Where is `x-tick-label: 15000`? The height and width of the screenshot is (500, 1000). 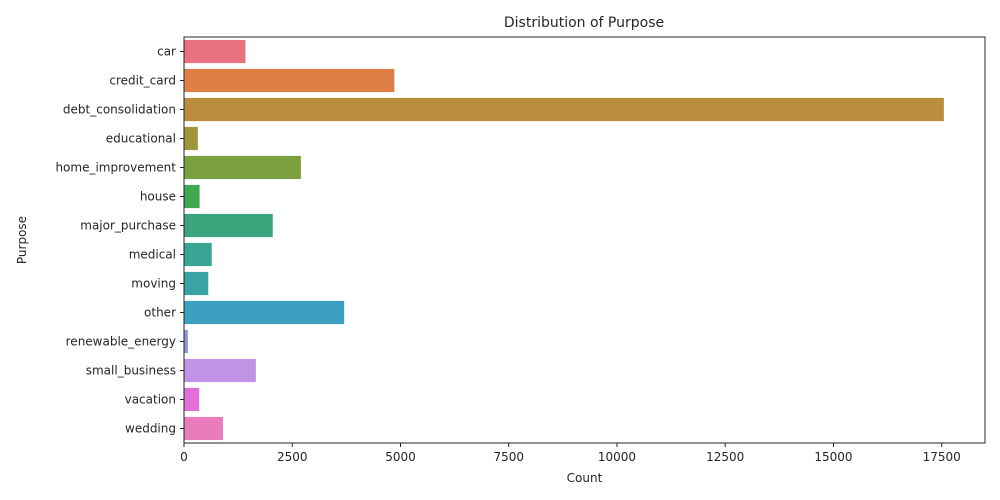
x-tick-label: 15000 is located at coordinates (833, 457).